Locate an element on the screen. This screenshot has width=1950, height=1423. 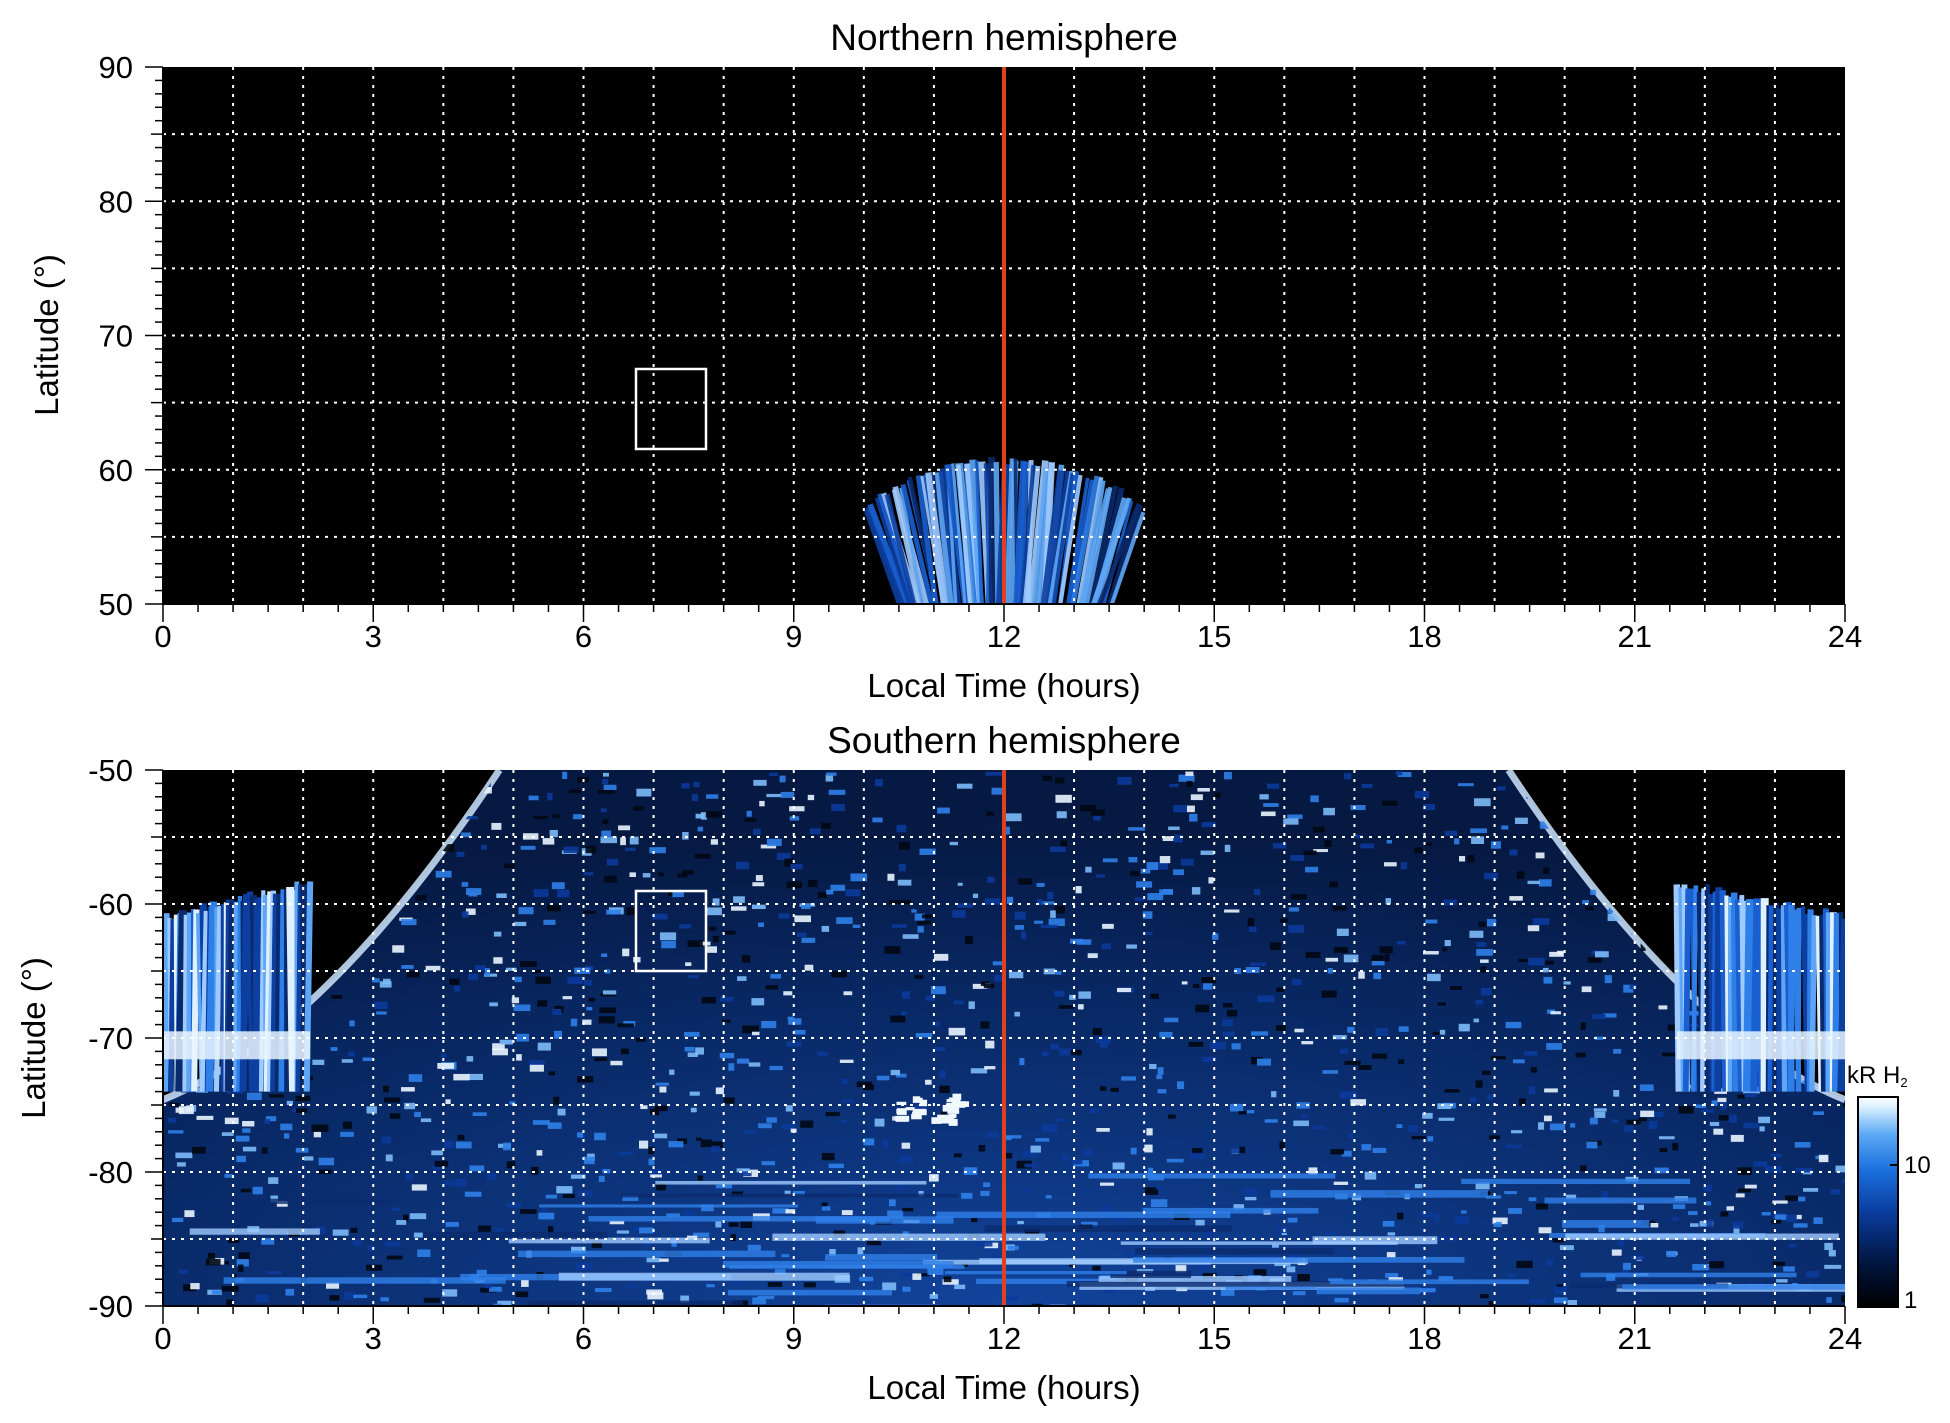
x-tick-label: 21 is located at coordinates (1635, 636).